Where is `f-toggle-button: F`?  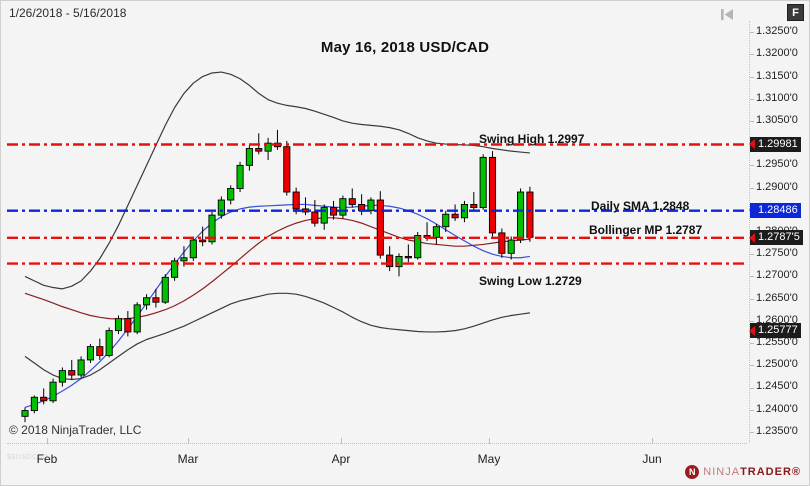
f-toggle-button: F is located at coordinates (795, 12).